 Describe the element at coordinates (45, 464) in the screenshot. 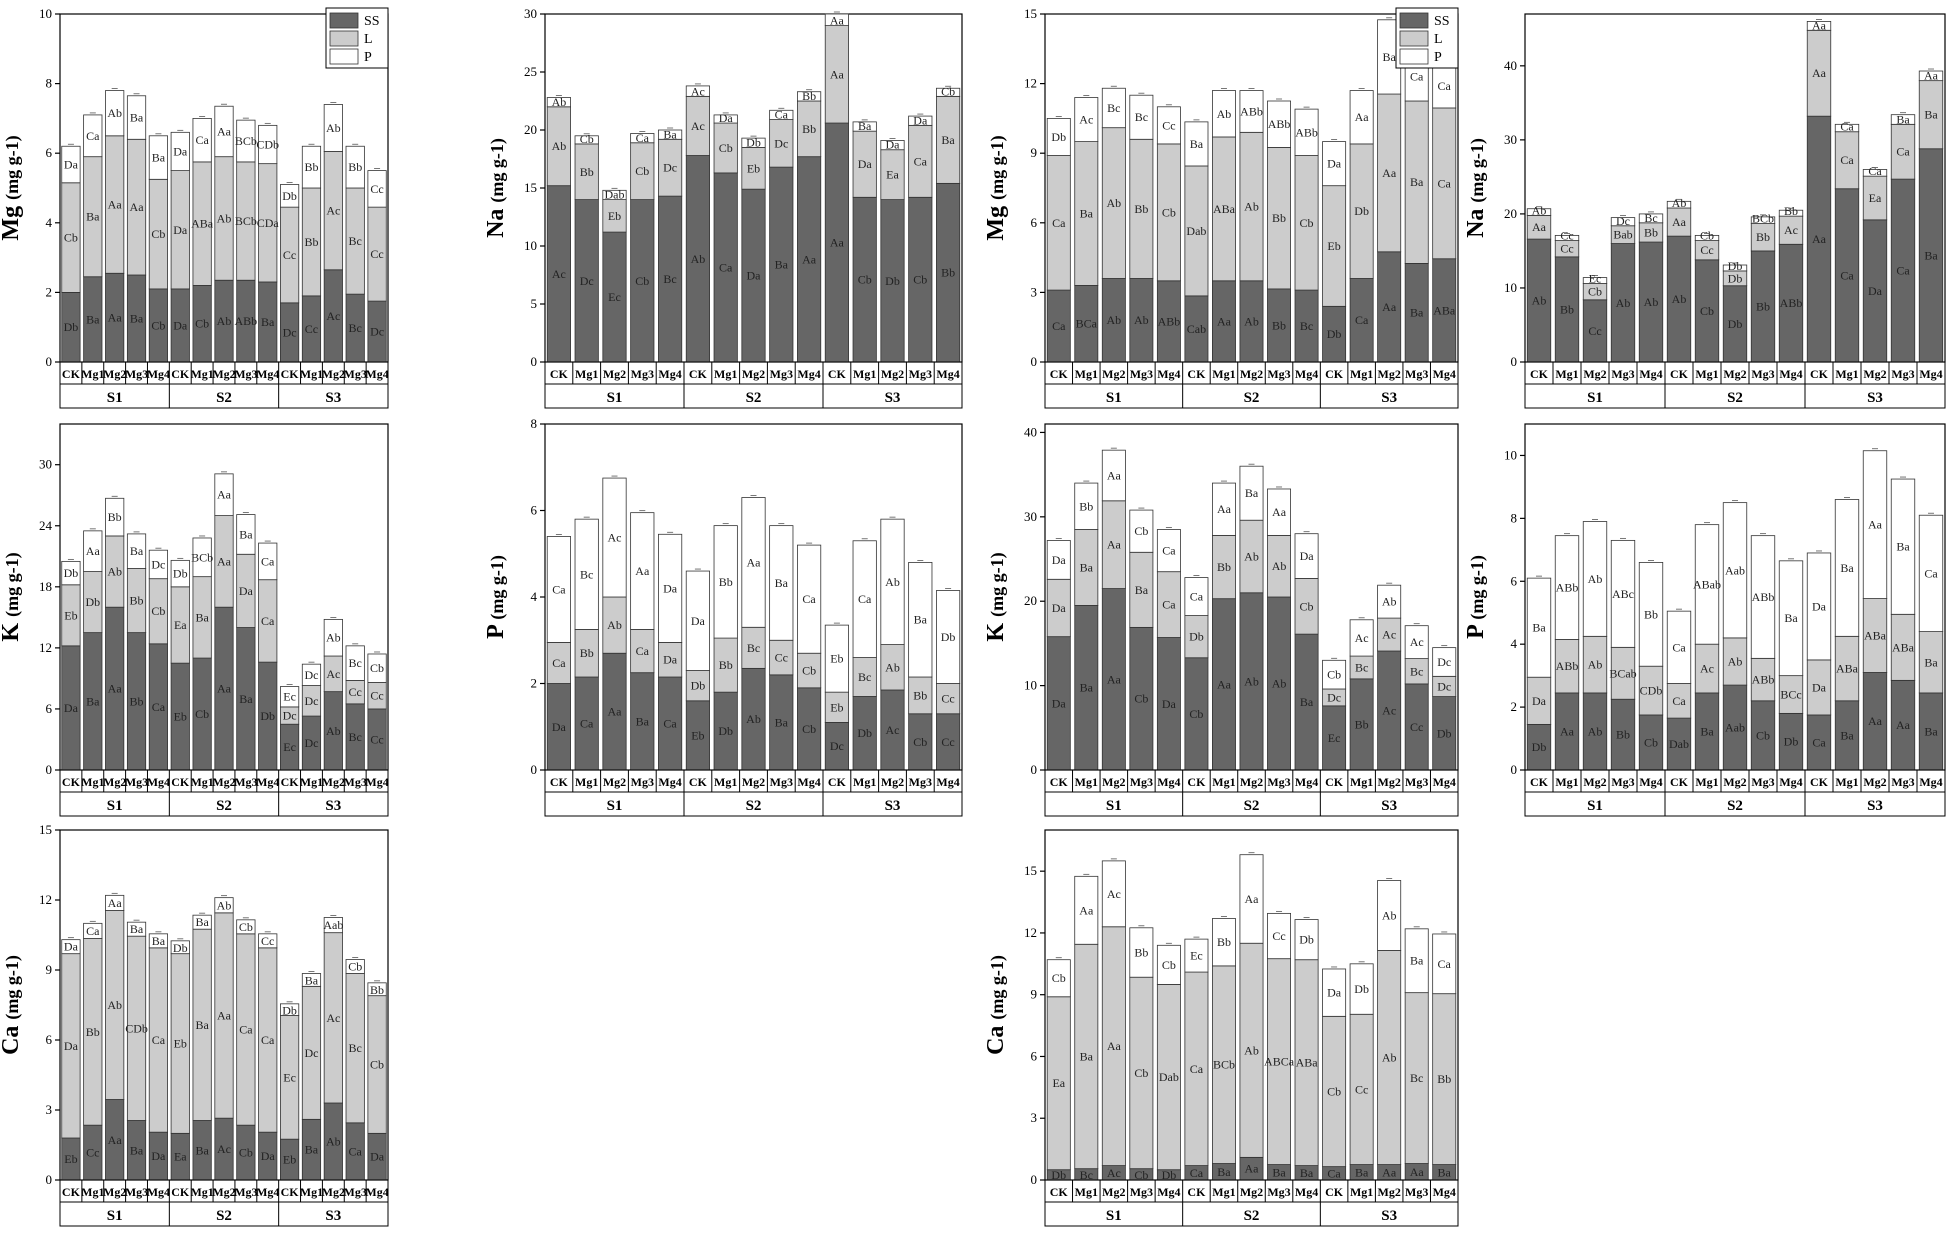

I see `y-tick-label: 30` at that location.